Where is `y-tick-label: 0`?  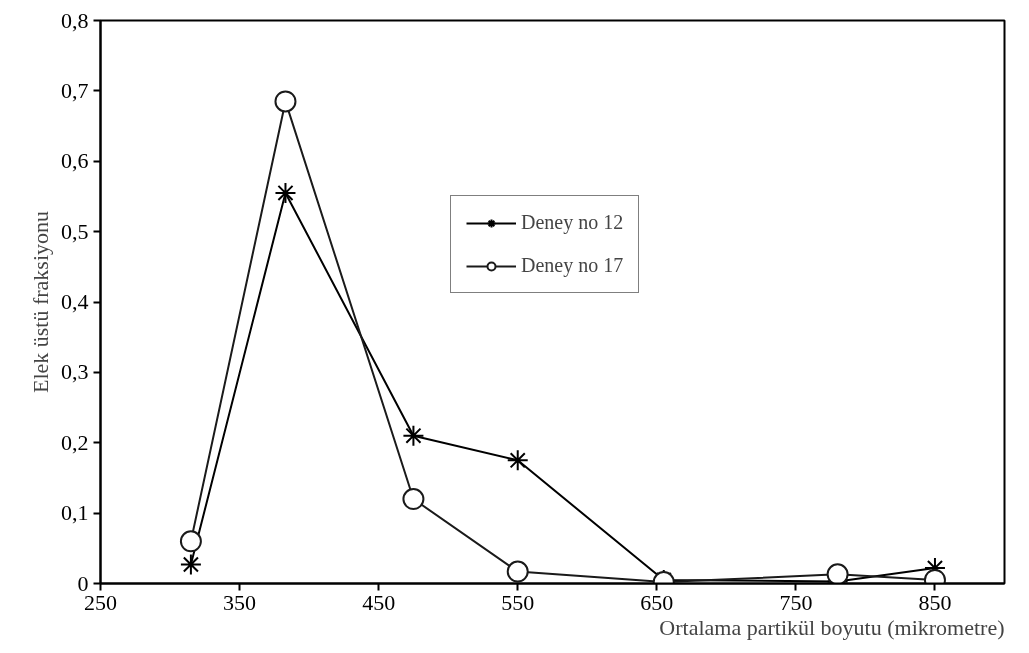 y-tick-label: 0 is located at coordinates (83, 583).